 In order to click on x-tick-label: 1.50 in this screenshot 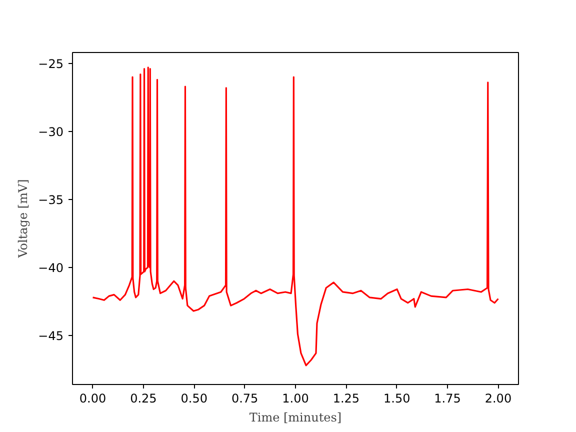, I will do `click(397, 399)`.